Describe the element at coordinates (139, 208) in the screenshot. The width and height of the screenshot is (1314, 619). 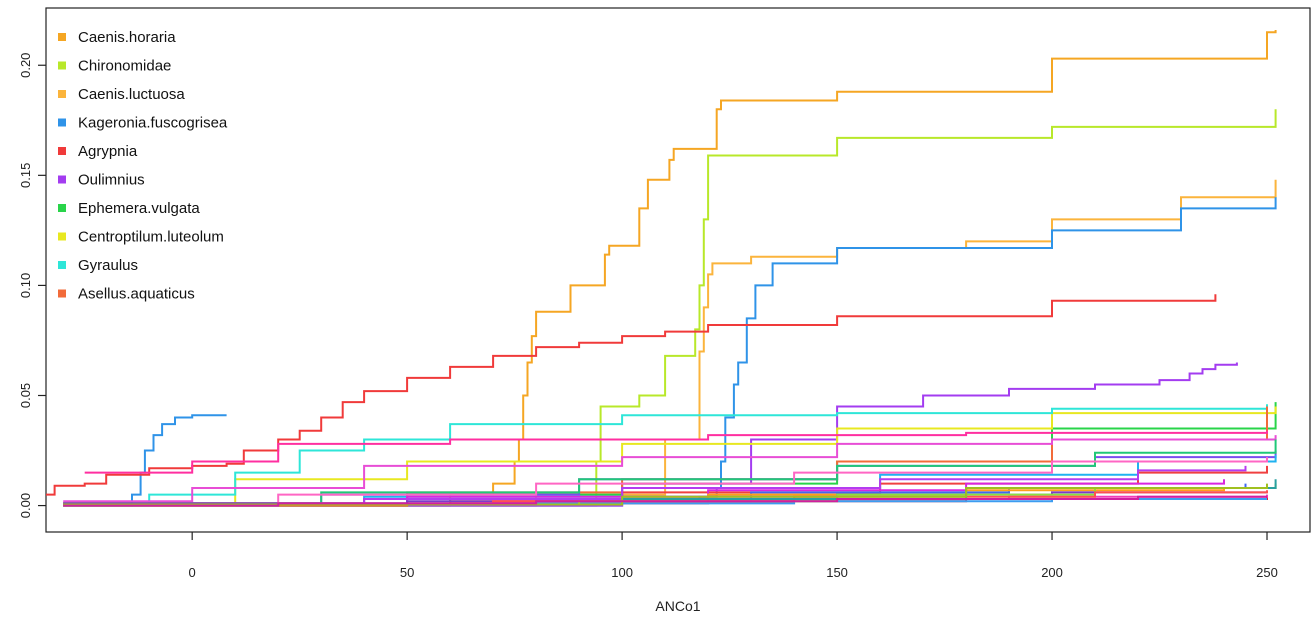
I see `legend-label: Ephemera.vulgata` at that location.